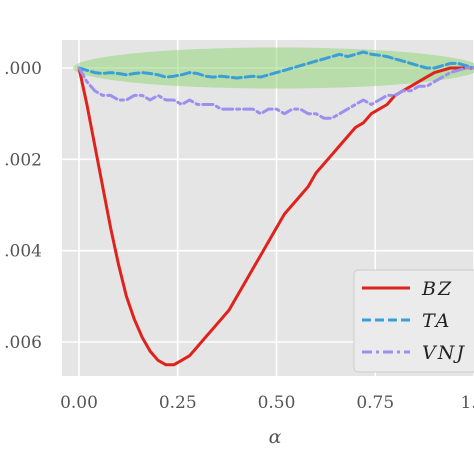 This screenshot has width=474, height=474. Describe the element at coordinates (375, 403) in the screenshot. I see `x-tick-label: 0.75` at that location.